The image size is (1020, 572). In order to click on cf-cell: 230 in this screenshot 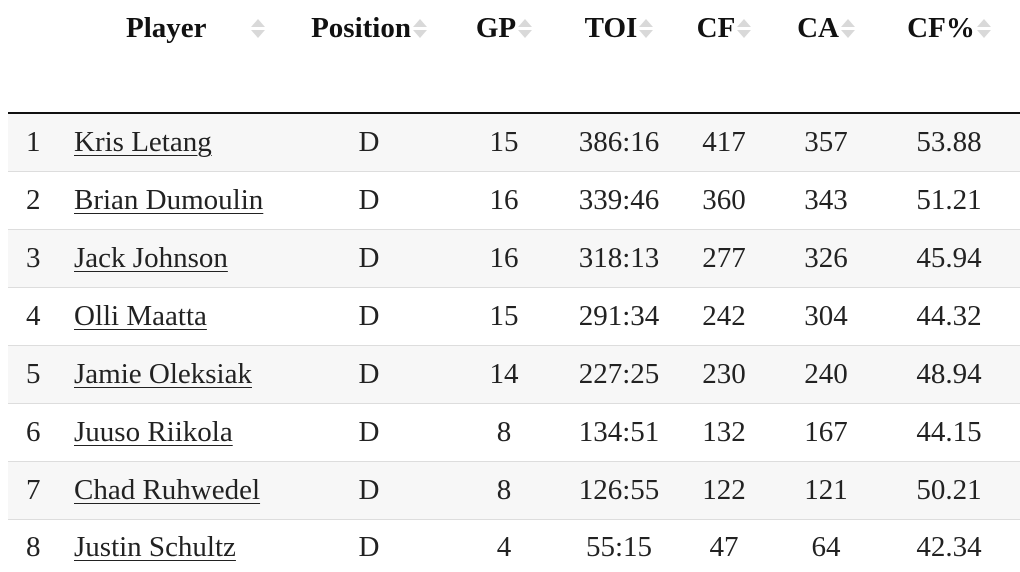, I will do `click(724, 373)`.